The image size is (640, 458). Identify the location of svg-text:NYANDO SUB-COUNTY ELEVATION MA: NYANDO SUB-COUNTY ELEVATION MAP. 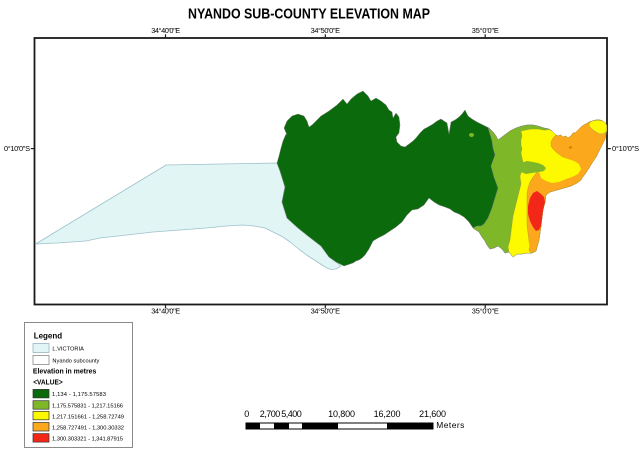
(309, 14).